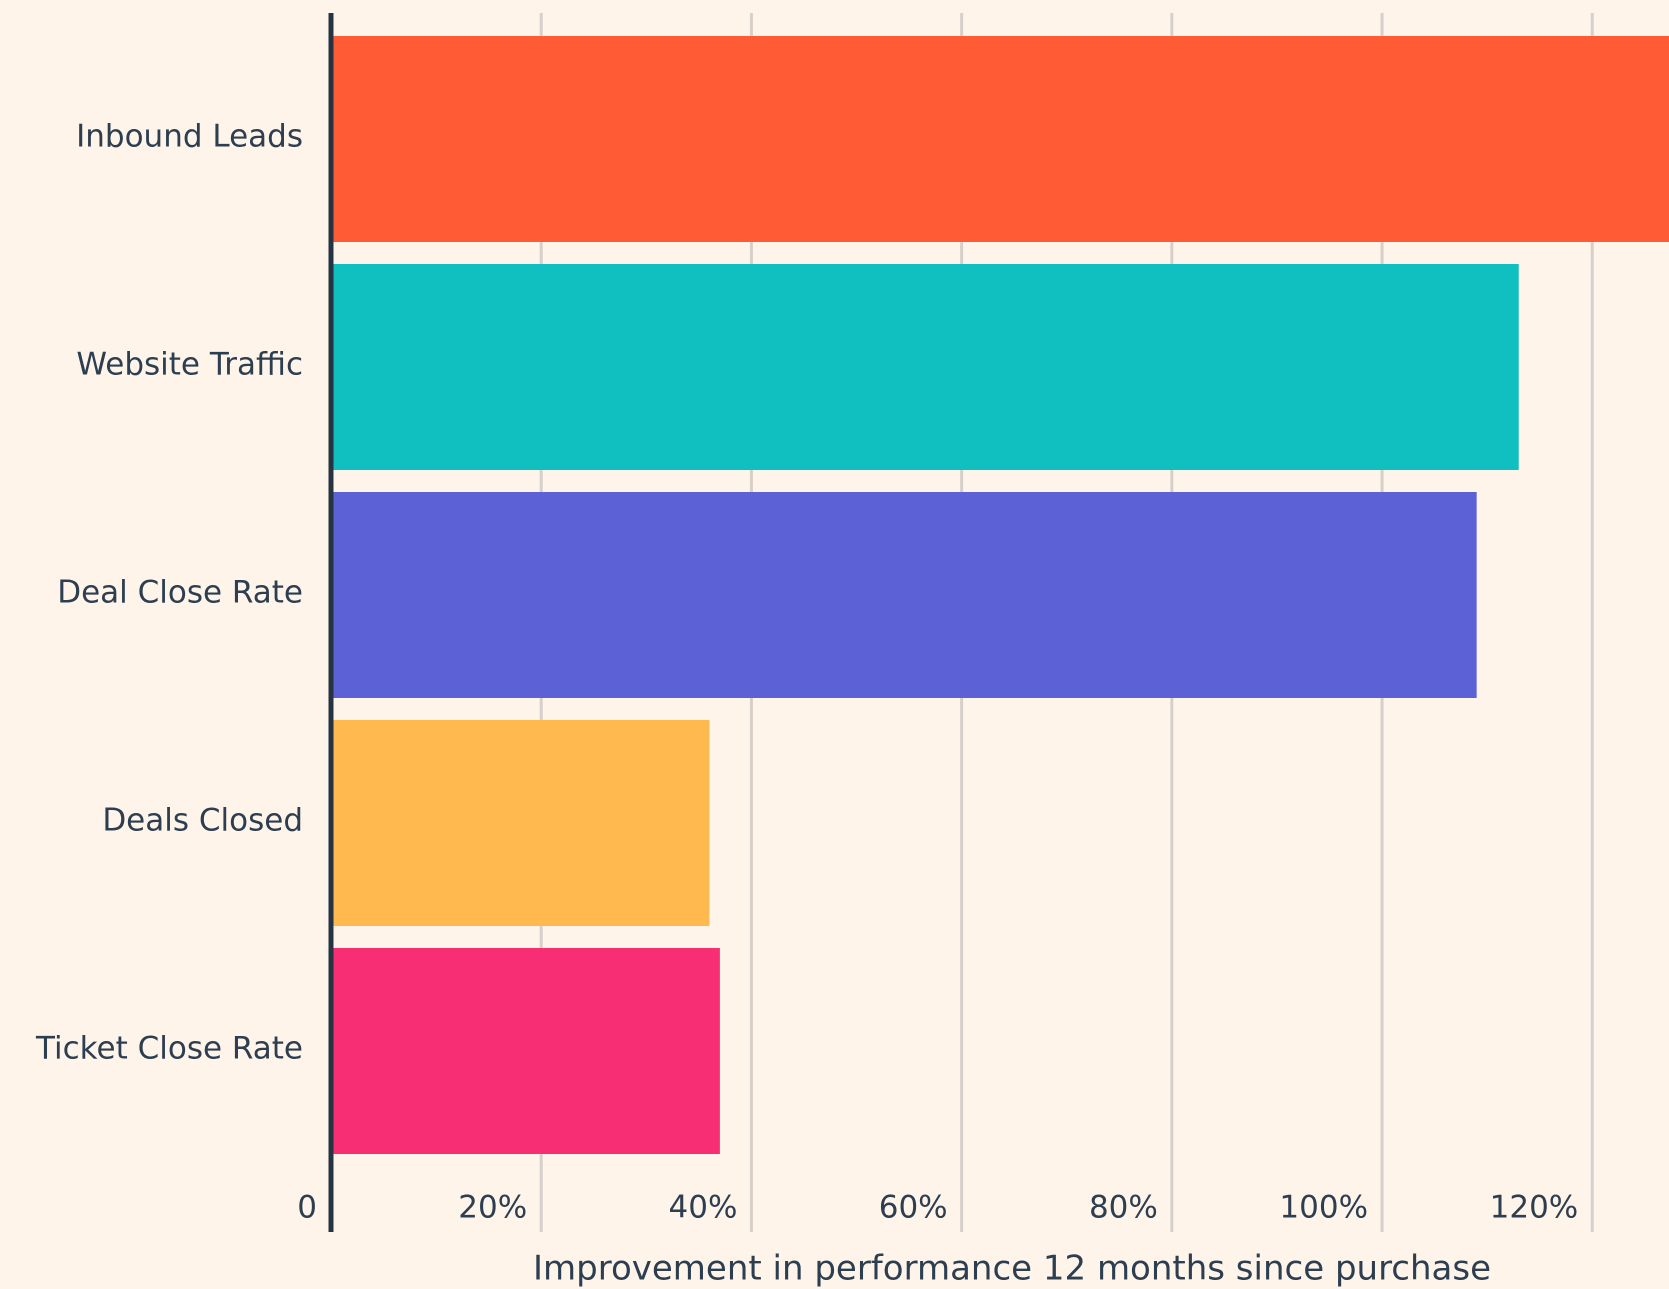  Describe the element at coordinates (1534, 1208) in the screenshot. I see `x-tick-label: 120%` at that location.